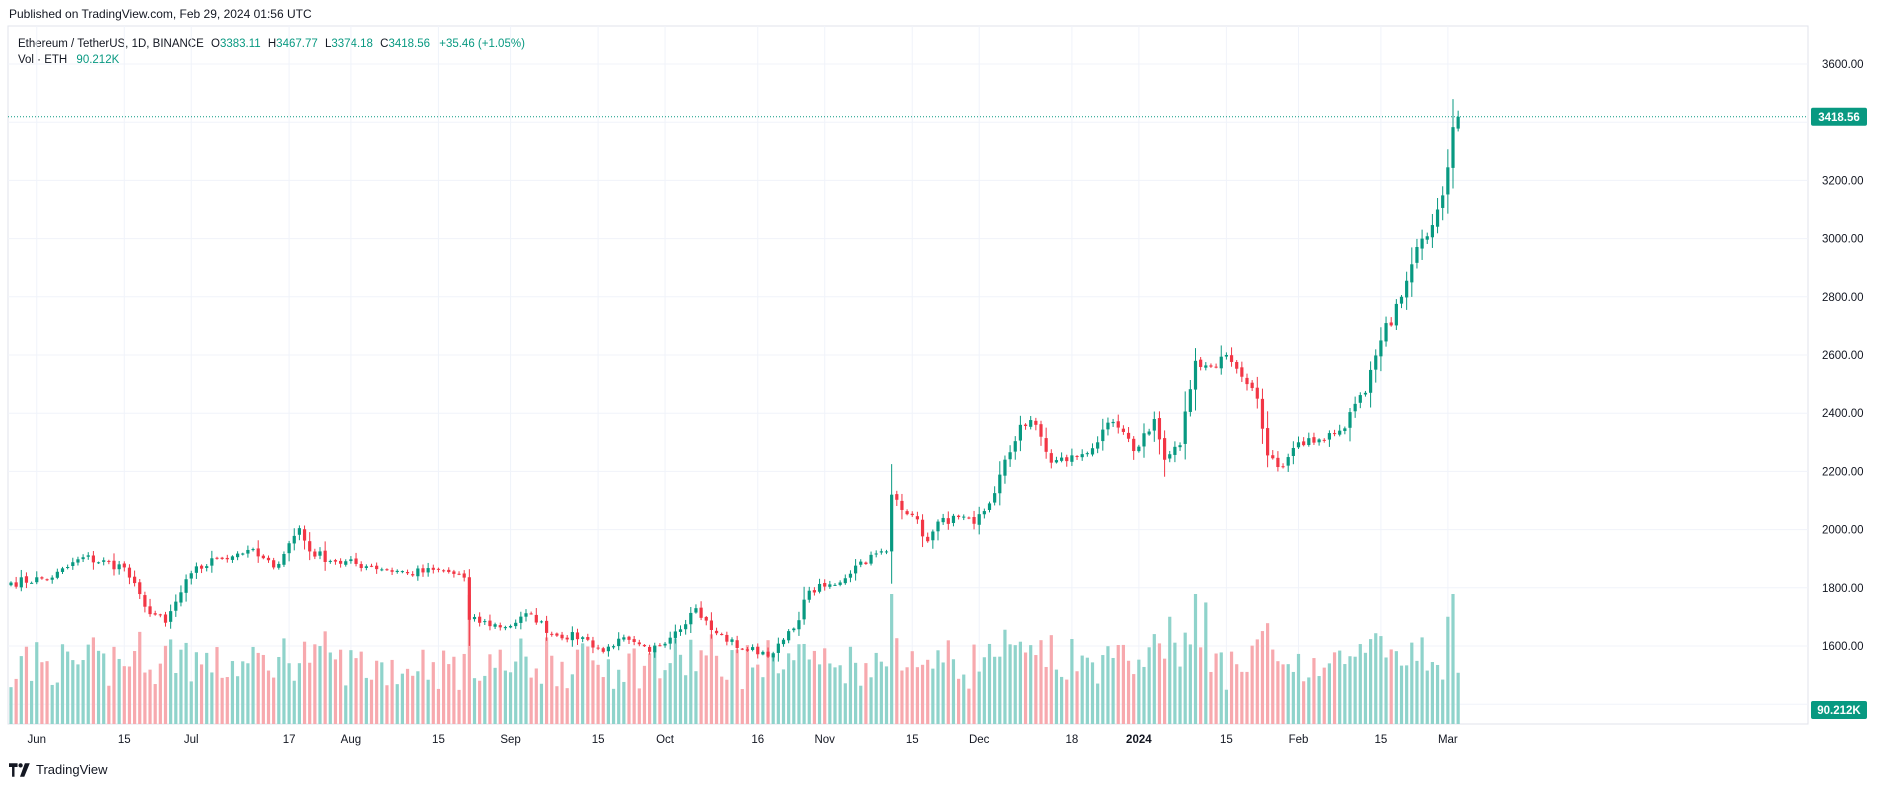 The image size is (1883, 788). I want to click on x-tick-label: Oct, so click(665, 740).